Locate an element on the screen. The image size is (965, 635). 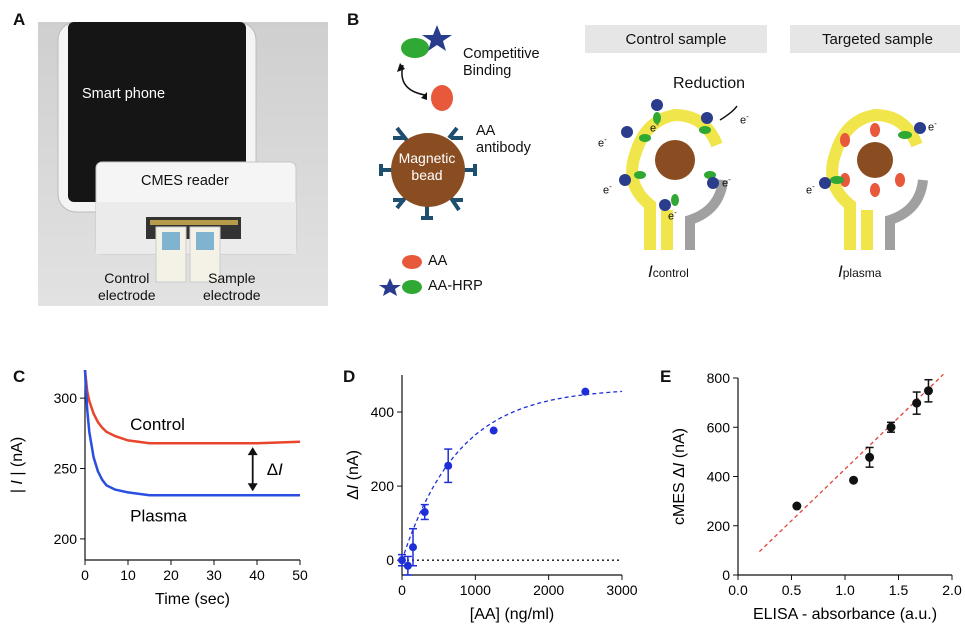
y-tick-label: 600 is located at coordinates (719, 427).